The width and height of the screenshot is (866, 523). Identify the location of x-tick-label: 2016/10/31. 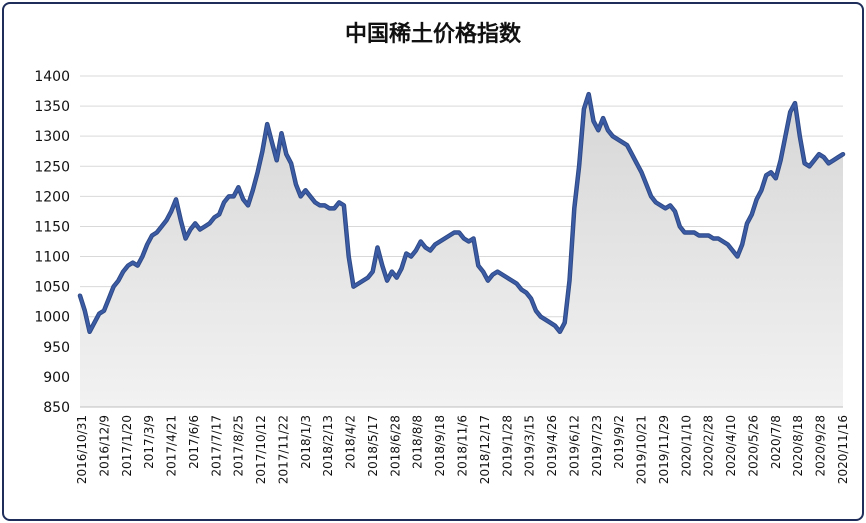
(82, 449).